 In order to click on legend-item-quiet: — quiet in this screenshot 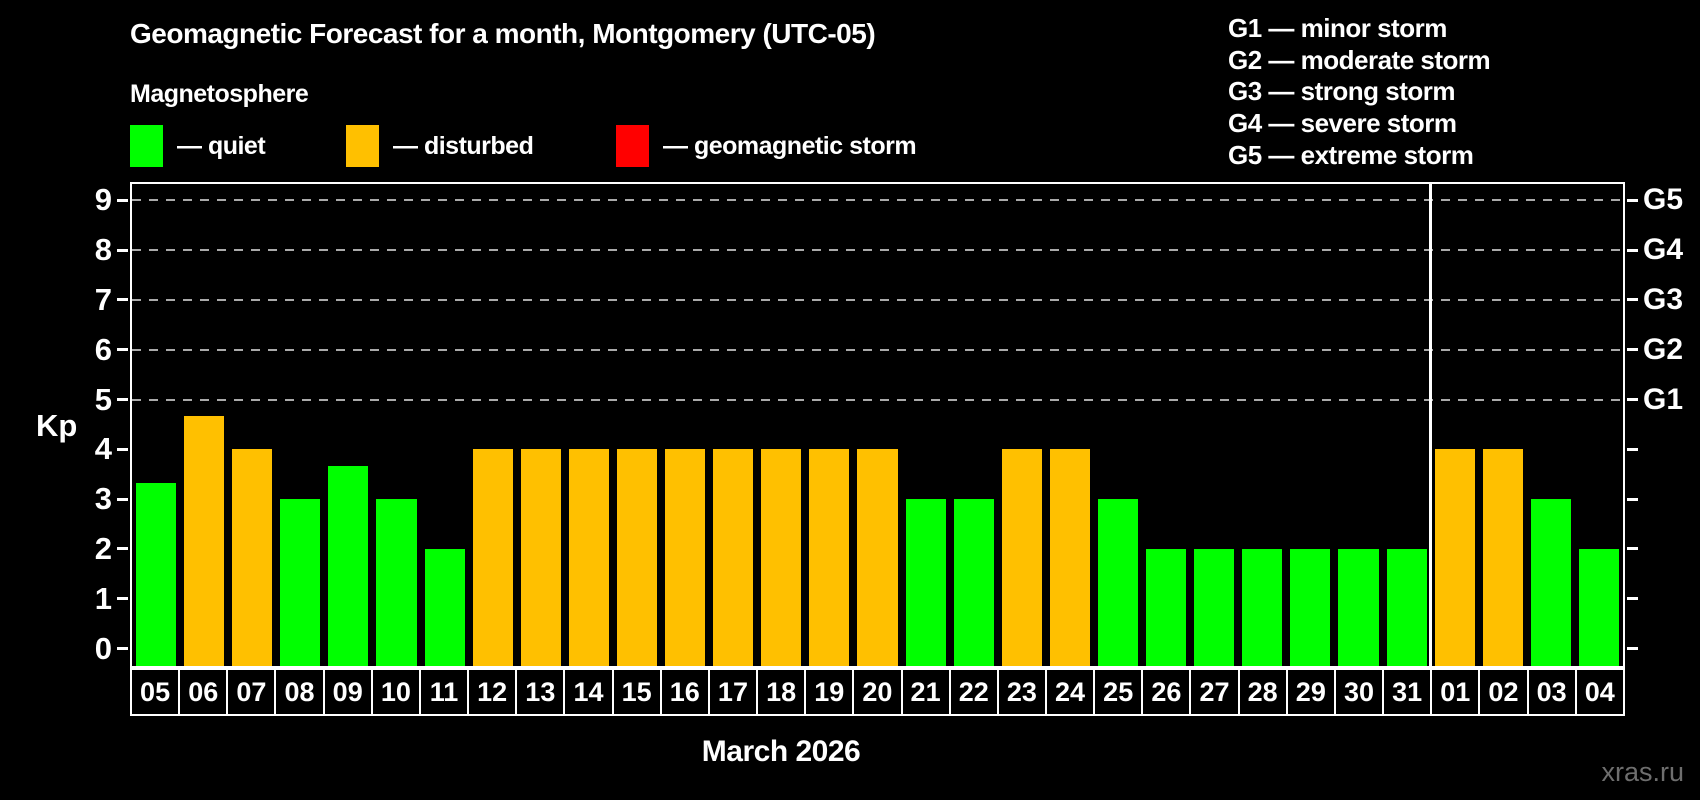, I will do `click(198, 146)`.